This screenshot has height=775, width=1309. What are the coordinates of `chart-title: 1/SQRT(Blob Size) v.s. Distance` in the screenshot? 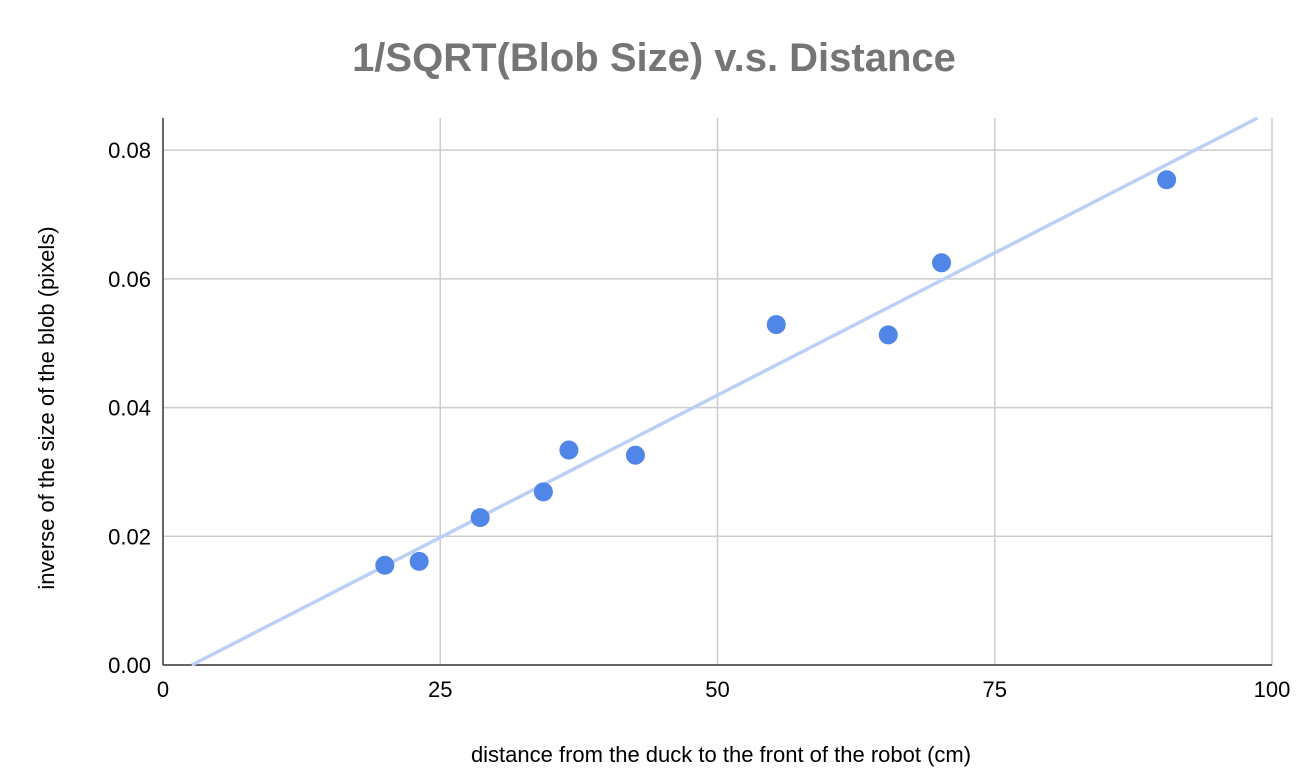 It's located at (654, 58).